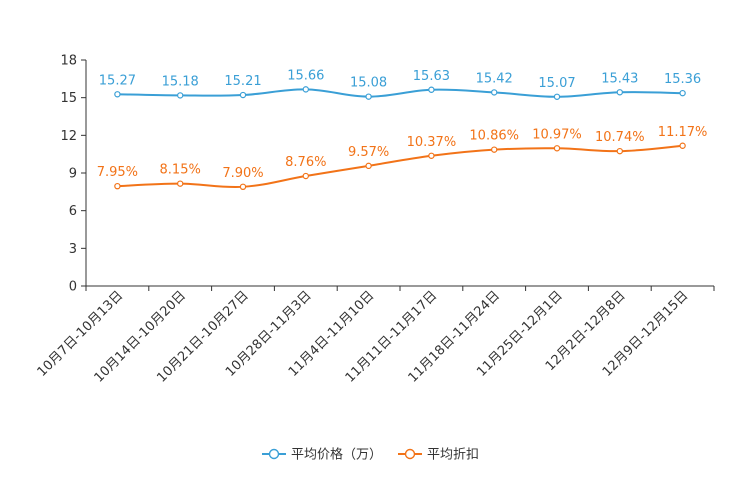 The height and width of the screenshot is (496, 744). What do you see at coordinates (368, 83) in the screenshot?
I see `data-label: 15.08` at bounding box center [368, 83].